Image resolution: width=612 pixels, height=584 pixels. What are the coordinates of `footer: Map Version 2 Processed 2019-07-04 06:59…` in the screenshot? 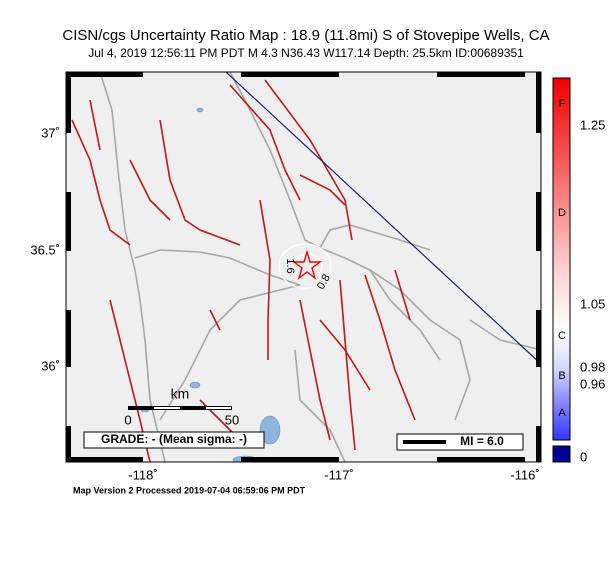 It's located at (189, 490).